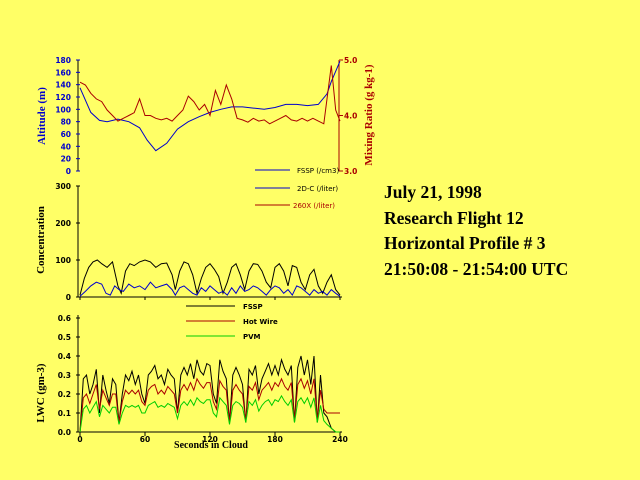 The height and width of the screenshot is (480, 640). Describe the element at coordinates (318, 171) in the screenshot. I see `legend-fssp-label: FSSP (/cm3)` at that location.